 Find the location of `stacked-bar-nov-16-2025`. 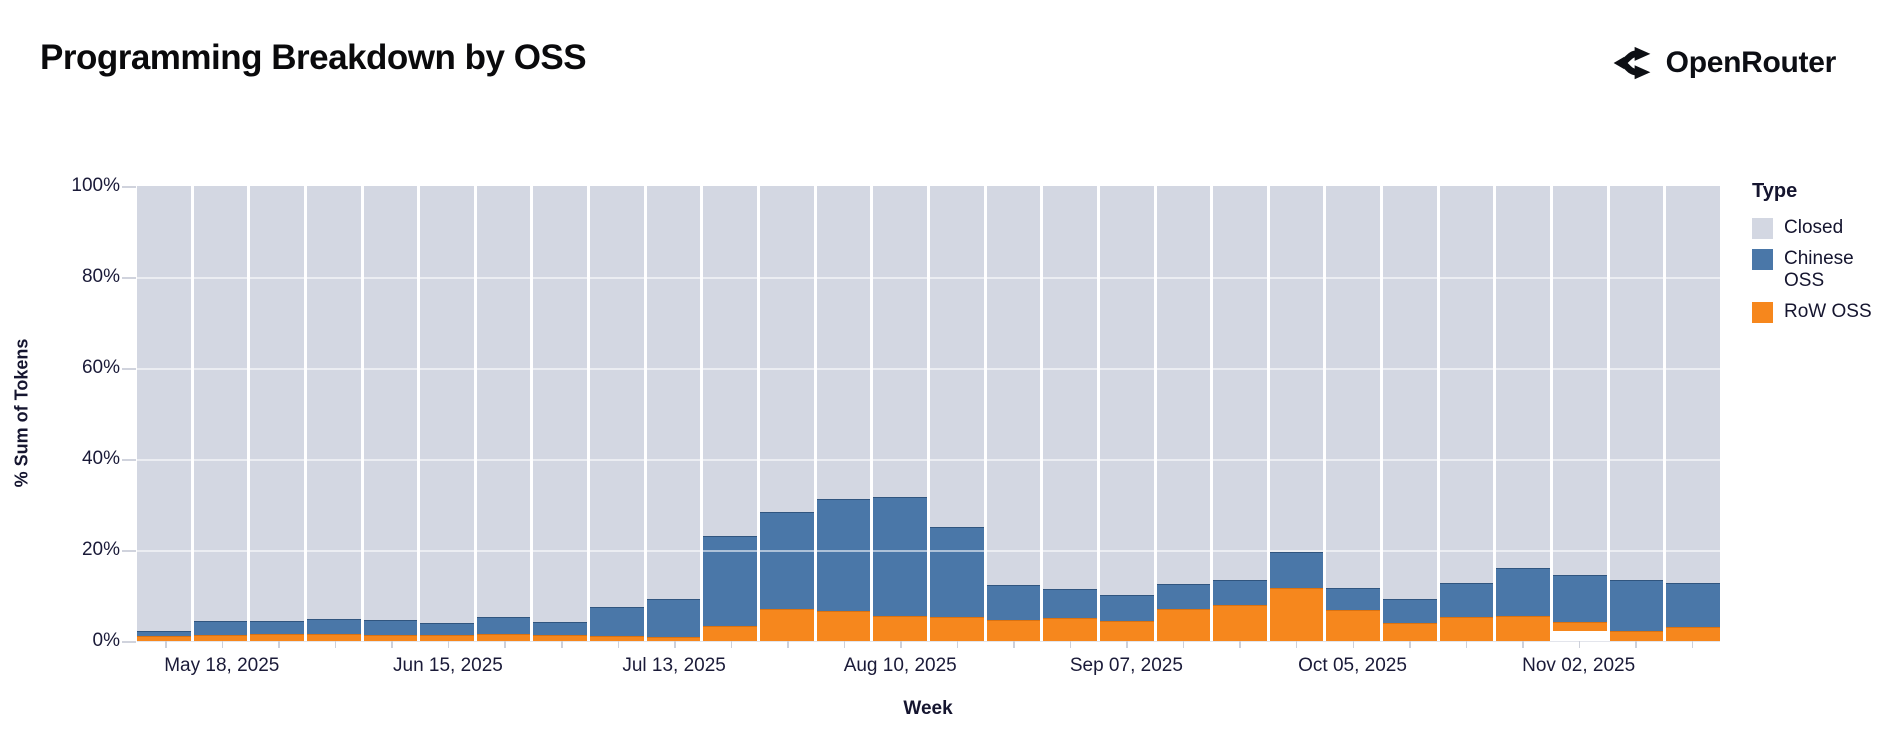

stacked-bar-nov-16-2025 is located at coordinates (1693, 413).